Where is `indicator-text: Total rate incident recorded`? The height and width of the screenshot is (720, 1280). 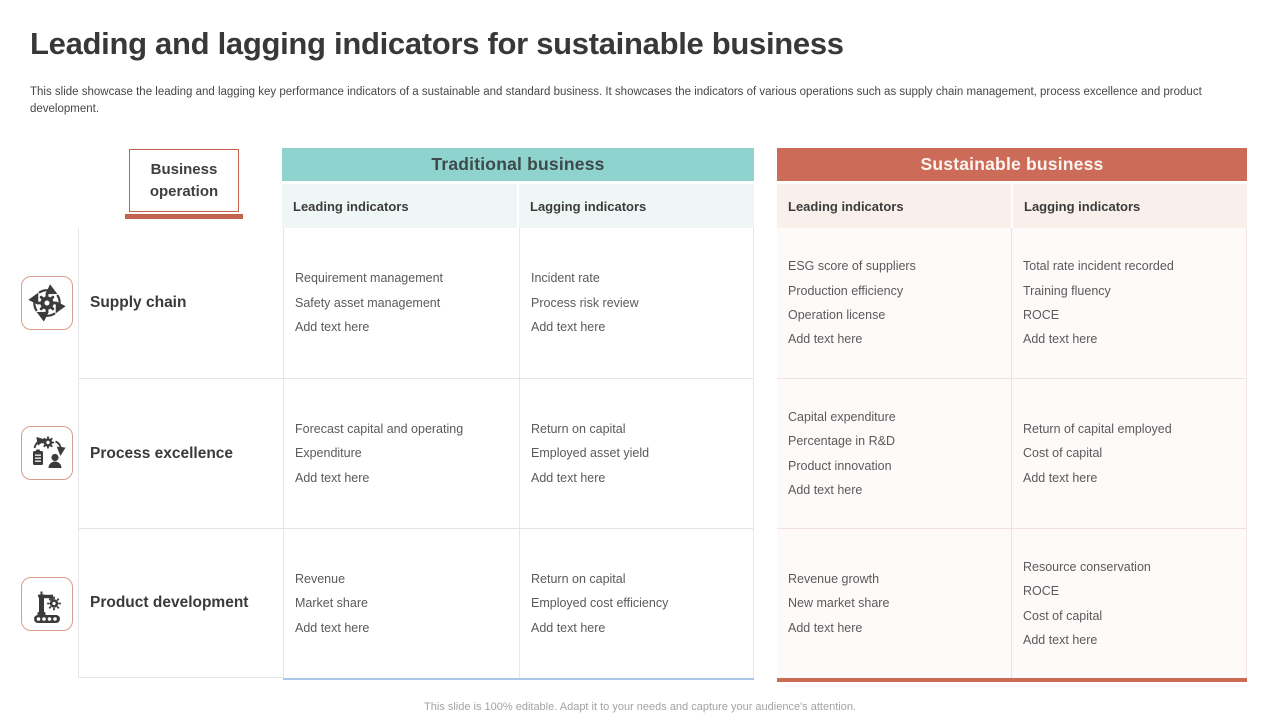 indicator-text: Total rate incident recorded is located at coordinates (1098, 266).